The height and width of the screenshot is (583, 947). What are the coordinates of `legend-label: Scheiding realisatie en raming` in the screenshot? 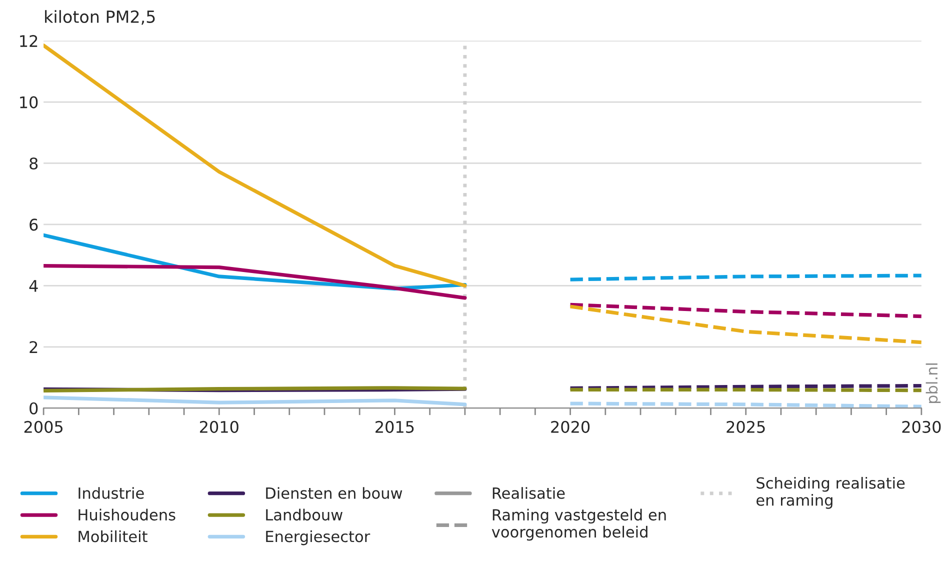 It's located at (830, 492).